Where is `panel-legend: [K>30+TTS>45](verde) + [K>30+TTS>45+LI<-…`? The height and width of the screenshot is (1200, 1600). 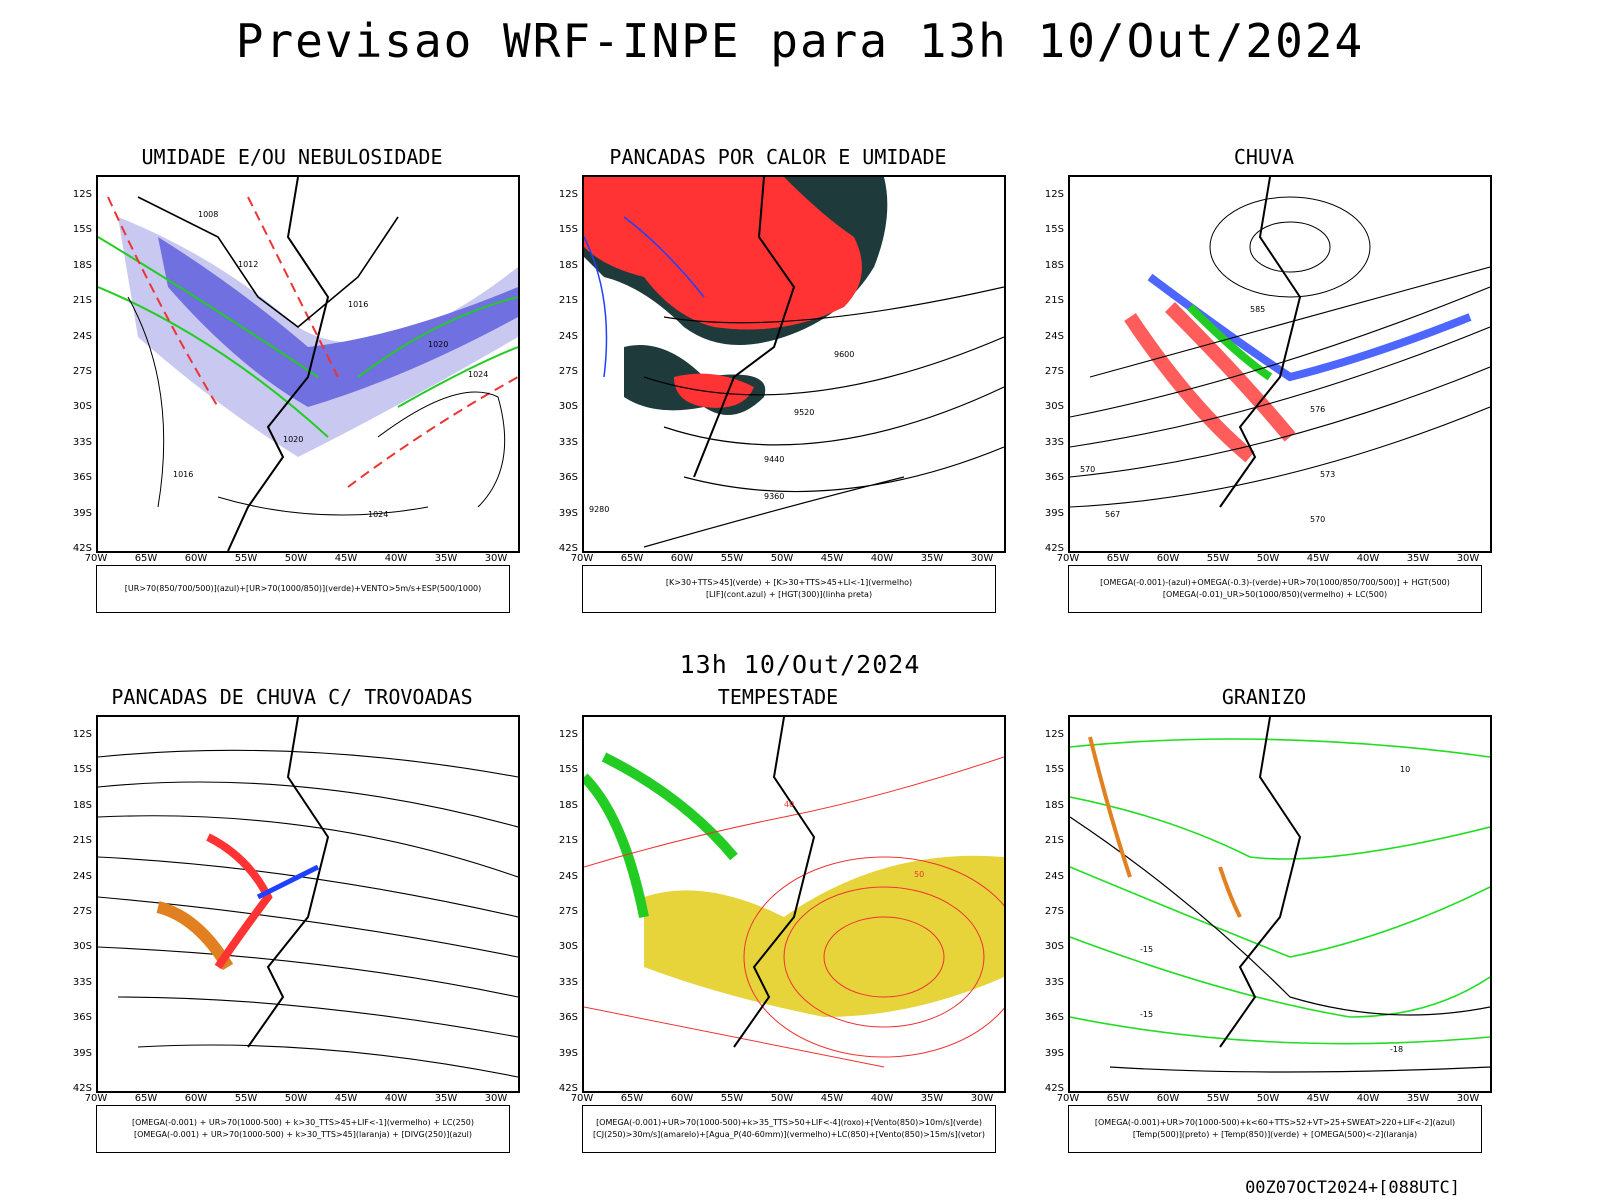 panel-legend: [K>30+TTS>45](verde) + [K>30+TTS>45+LI<-… is located at coordinates (789, 589).